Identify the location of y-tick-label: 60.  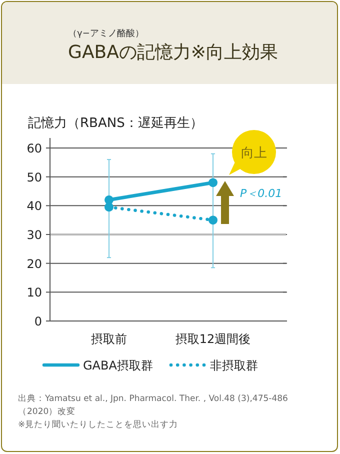
(34, 149).